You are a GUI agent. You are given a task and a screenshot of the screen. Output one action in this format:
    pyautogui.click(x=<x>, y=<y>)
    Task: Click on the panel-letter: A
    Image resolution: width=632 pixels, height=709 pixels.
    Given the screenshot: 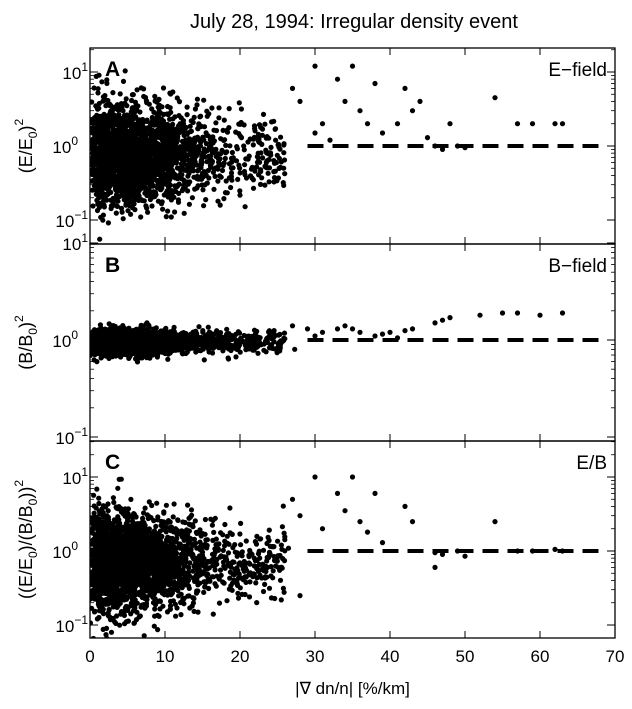 What is the action you would take?
    pyautogui.click(x=112, y=69)
    